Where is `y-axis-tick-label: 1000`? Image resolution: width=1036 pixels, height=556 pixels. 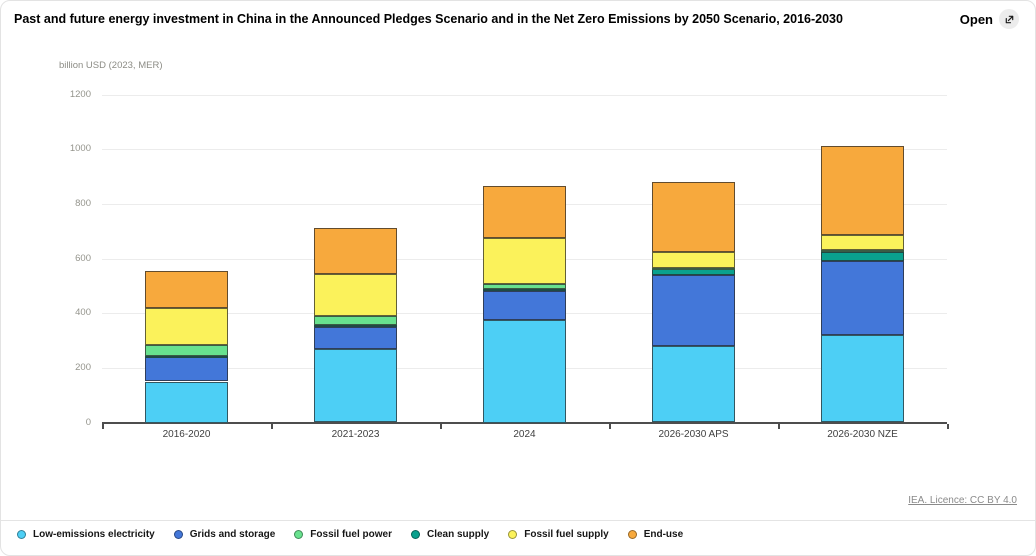 y-axis-tick-label: 1000 is located at coordinates (80, 149).